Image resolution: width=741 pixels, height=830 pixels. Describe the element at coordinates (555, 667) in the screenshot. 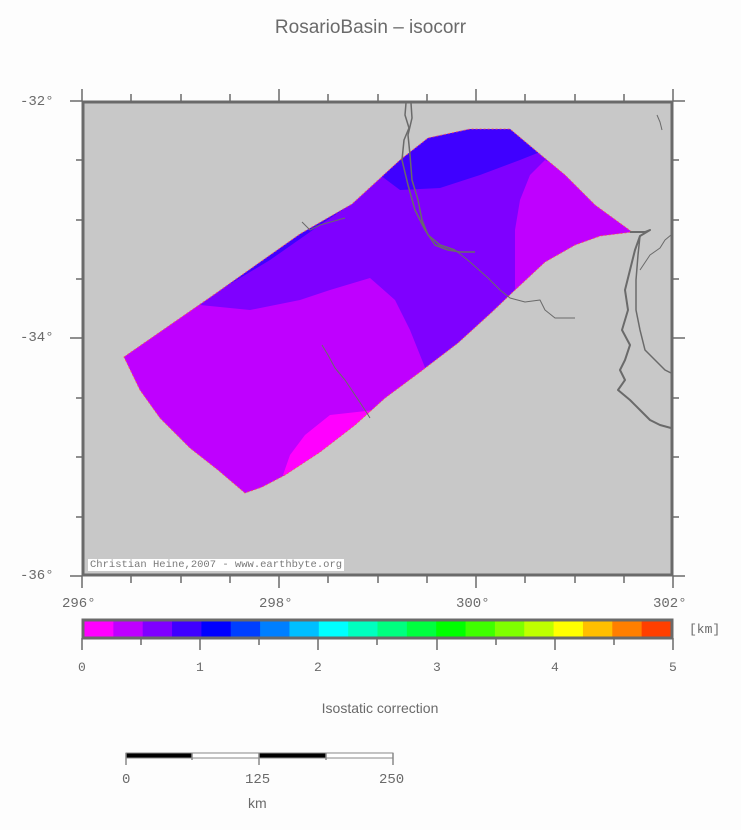

I see `colorbar-tick-4: 4` at that location.